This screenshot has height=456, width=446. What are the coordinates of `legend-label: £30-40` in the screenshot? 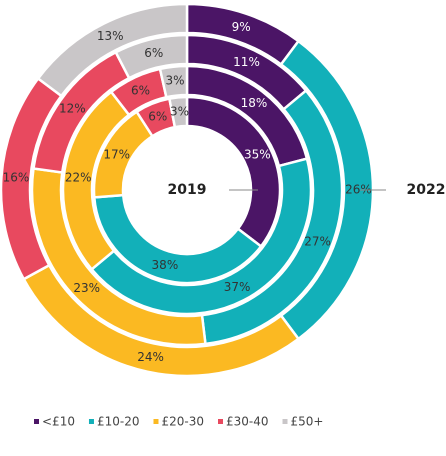 It's located at (247, 422).